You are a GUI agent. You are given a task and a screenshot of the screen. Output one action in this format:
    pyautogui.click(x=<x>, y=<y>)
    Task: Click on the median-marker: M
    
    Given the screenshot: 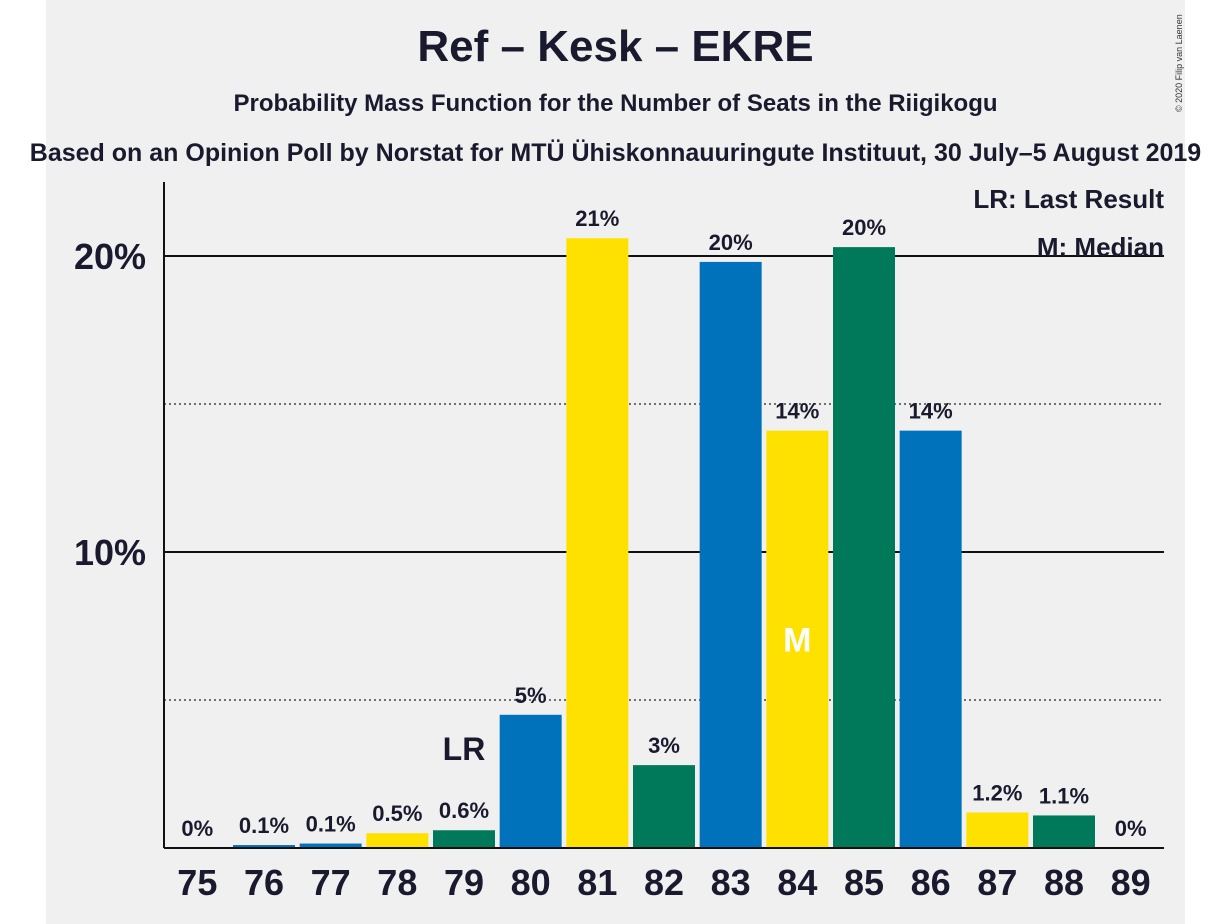 What is the action you would take?
    pyautogui.click(x=797, y=640)
    